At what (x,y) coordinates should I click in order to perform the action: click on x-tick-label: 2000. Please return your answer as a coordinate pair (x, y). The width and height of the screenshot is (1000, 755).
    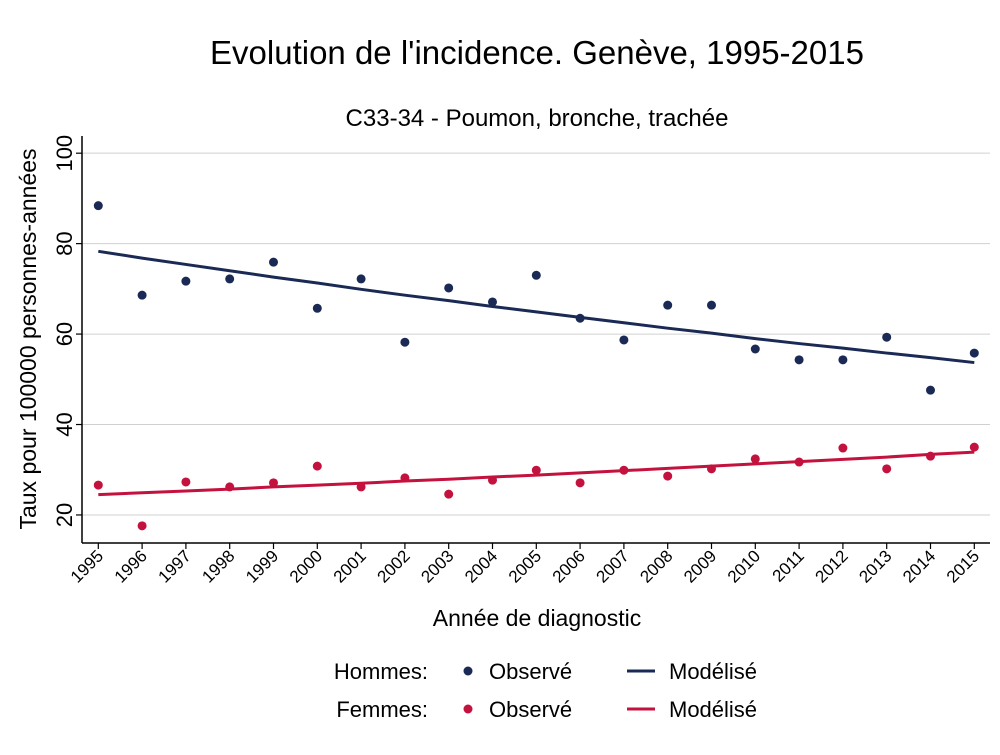
    Looking at the image, I should click on (306, 566).